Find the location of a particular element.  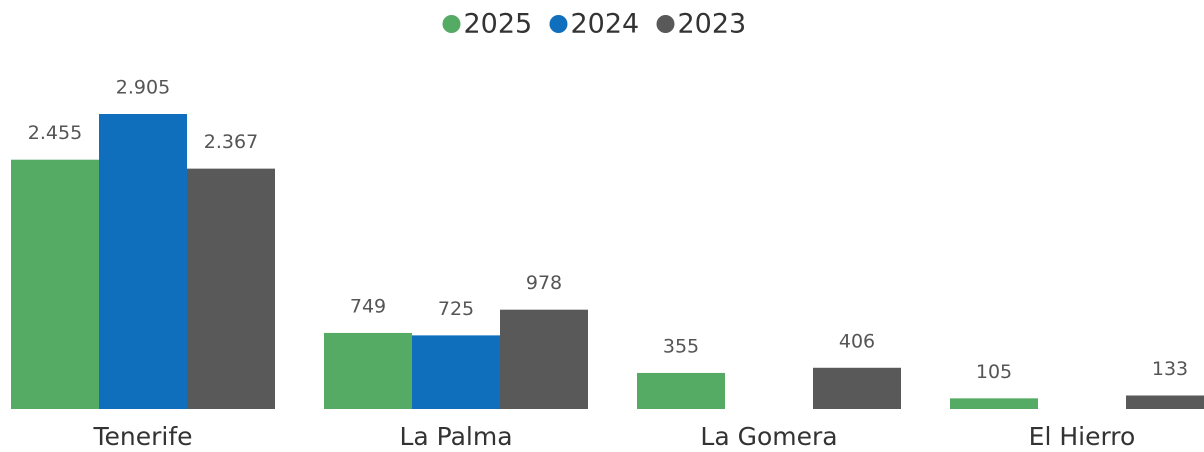

data-label: 2.367 is located at coordinates (231, 142).